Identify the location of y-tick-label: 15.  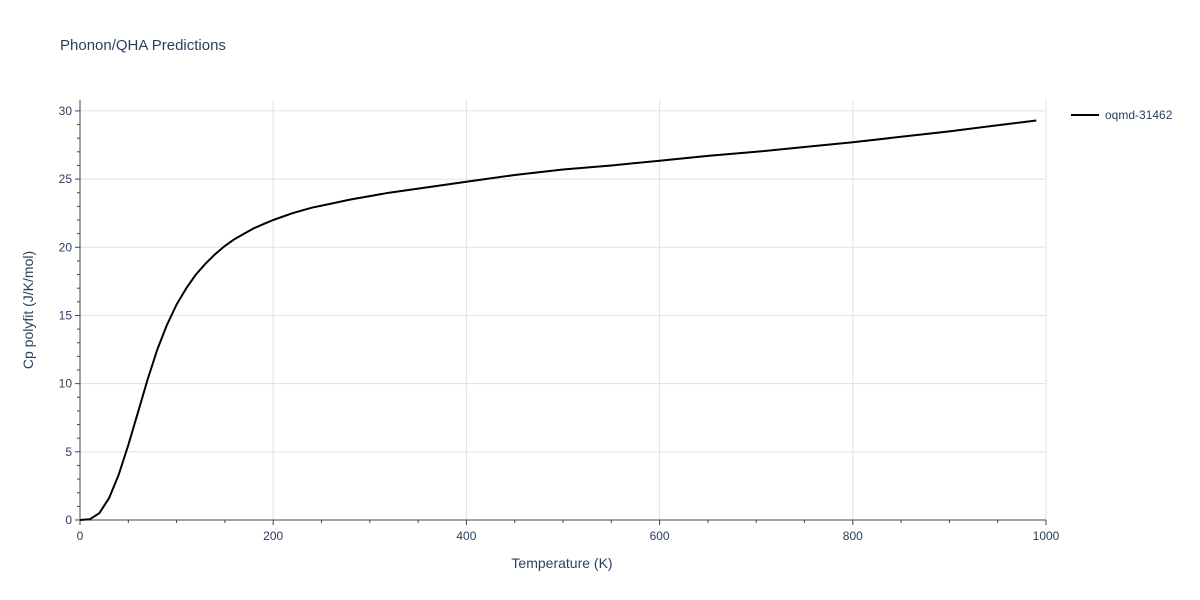
(66, 315).